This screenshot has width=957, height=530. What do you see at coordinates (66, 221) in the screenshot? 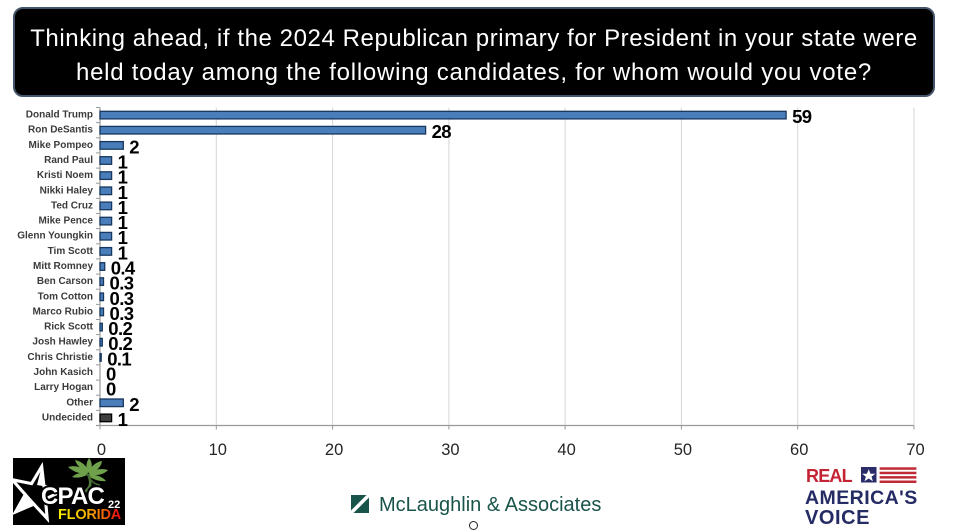
I see `svg-text: Mike Pence` at bounding box center [66, 221].